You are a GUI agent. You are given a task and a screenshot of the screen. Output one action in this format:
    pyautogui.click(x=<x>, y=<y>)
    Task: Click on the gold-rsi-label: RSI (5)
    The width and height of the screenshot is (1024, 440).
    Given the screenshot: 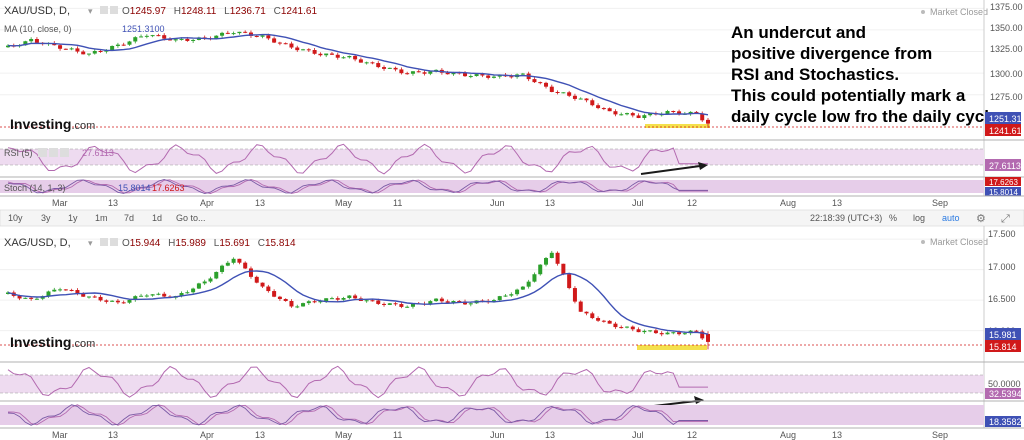 What is the action you would take?
    pyautogui.click(x=18, y=153)
    